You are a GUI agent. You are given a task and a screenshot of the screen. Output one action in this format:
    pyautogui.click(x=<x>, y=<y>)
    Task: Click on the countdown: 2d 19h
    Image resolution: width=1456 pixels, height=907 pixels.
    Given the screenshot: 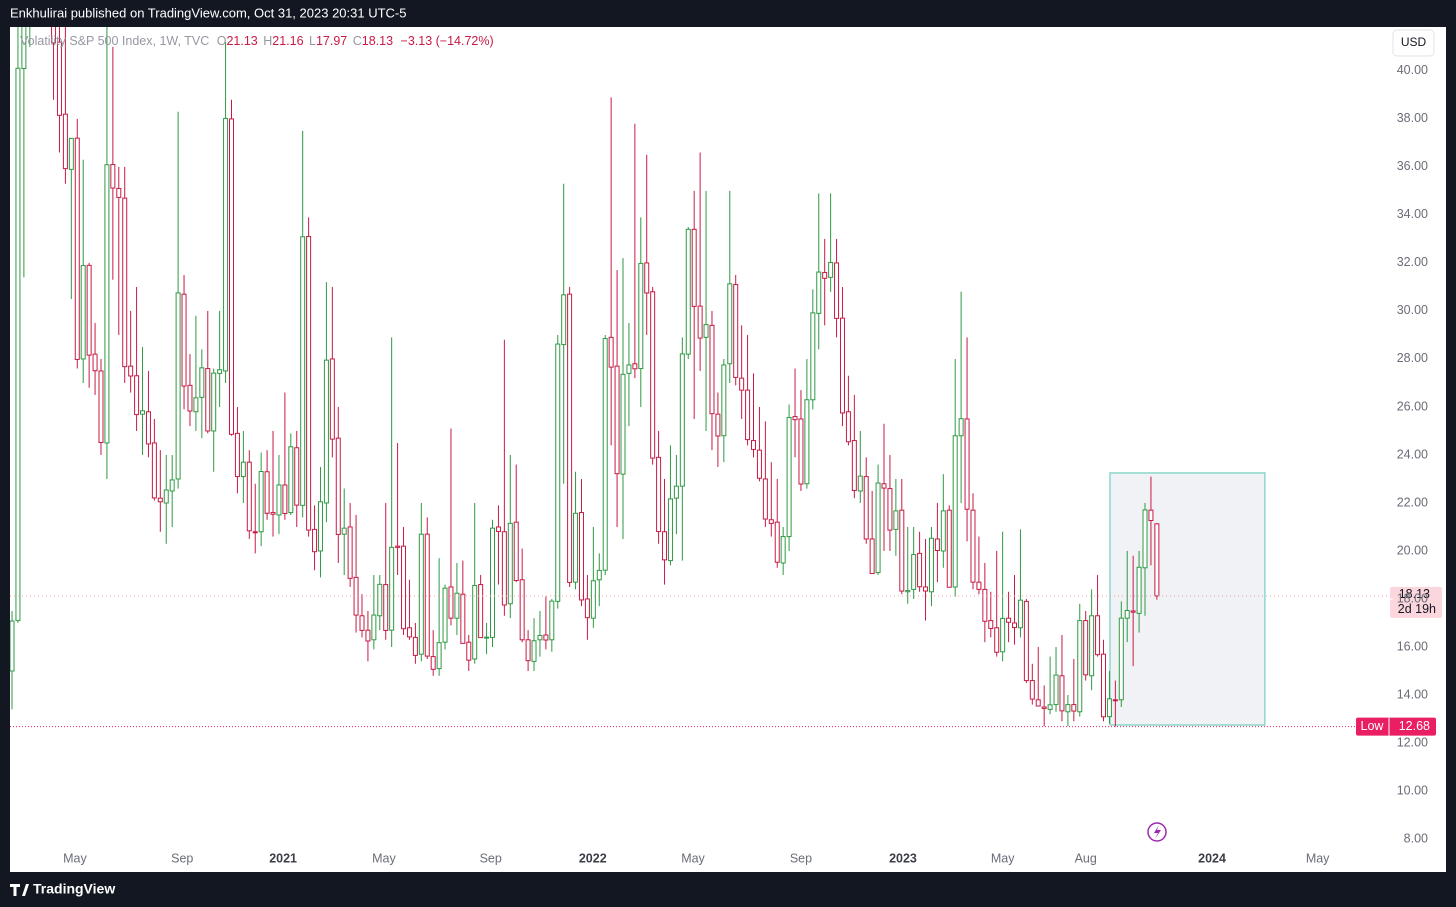 What is the action you would take?
    pyautogui.click(x=1417, y=609)
    